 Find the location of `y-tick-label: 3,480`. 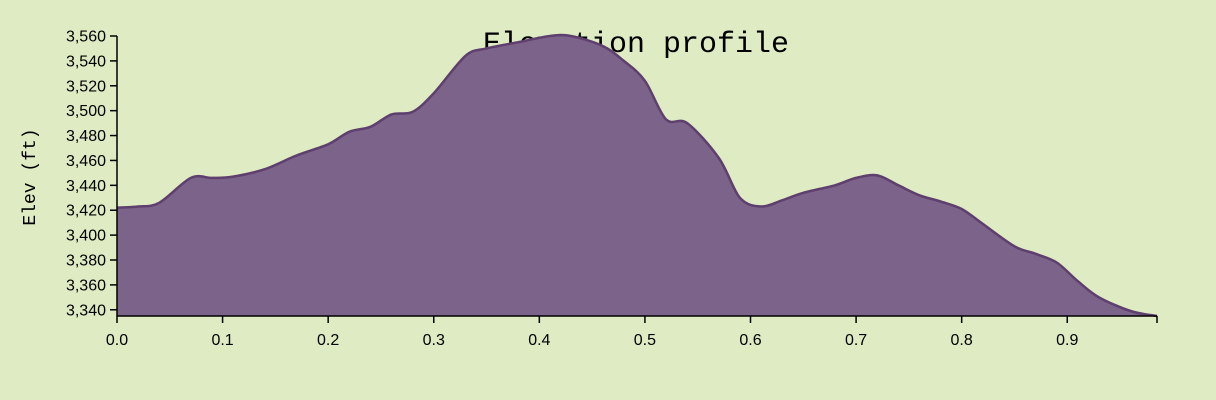

y-tick-label: 3,480 is located at coordinates (86, 136).